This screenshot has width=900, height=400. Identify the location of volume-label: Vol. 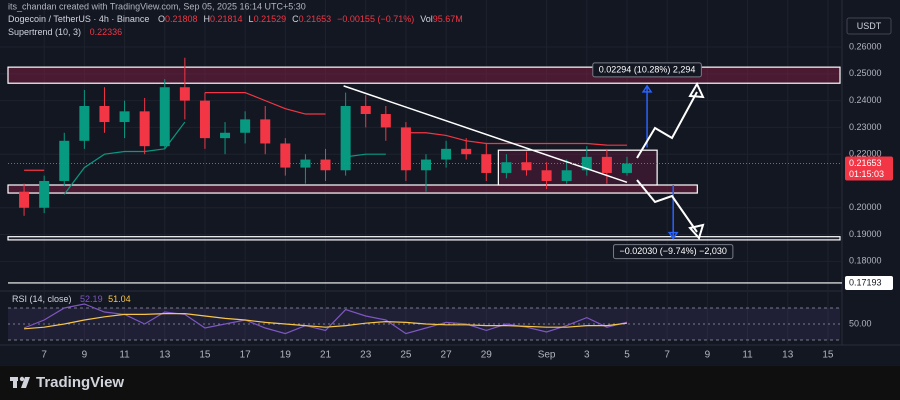
(426, 19).